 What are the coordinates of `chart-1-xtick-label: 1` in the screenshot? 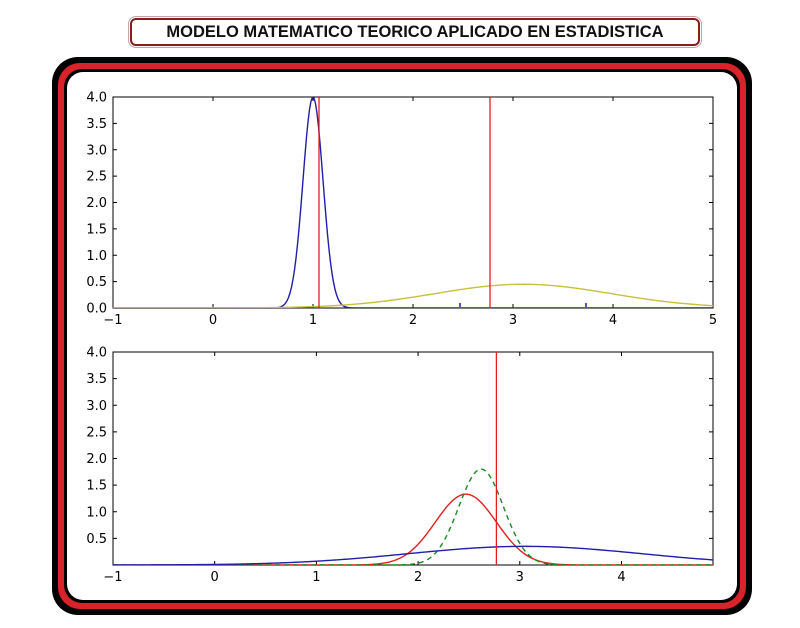 It's located at (313, 320).